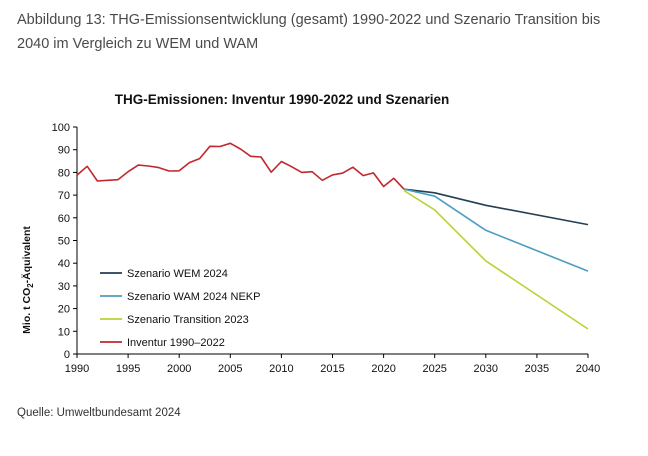 The image size is (648, 456). What do you see at coordinates (537, 369) in the screenshot?
I see `x-tick-label: 2035` at bounding box center [537, 369].